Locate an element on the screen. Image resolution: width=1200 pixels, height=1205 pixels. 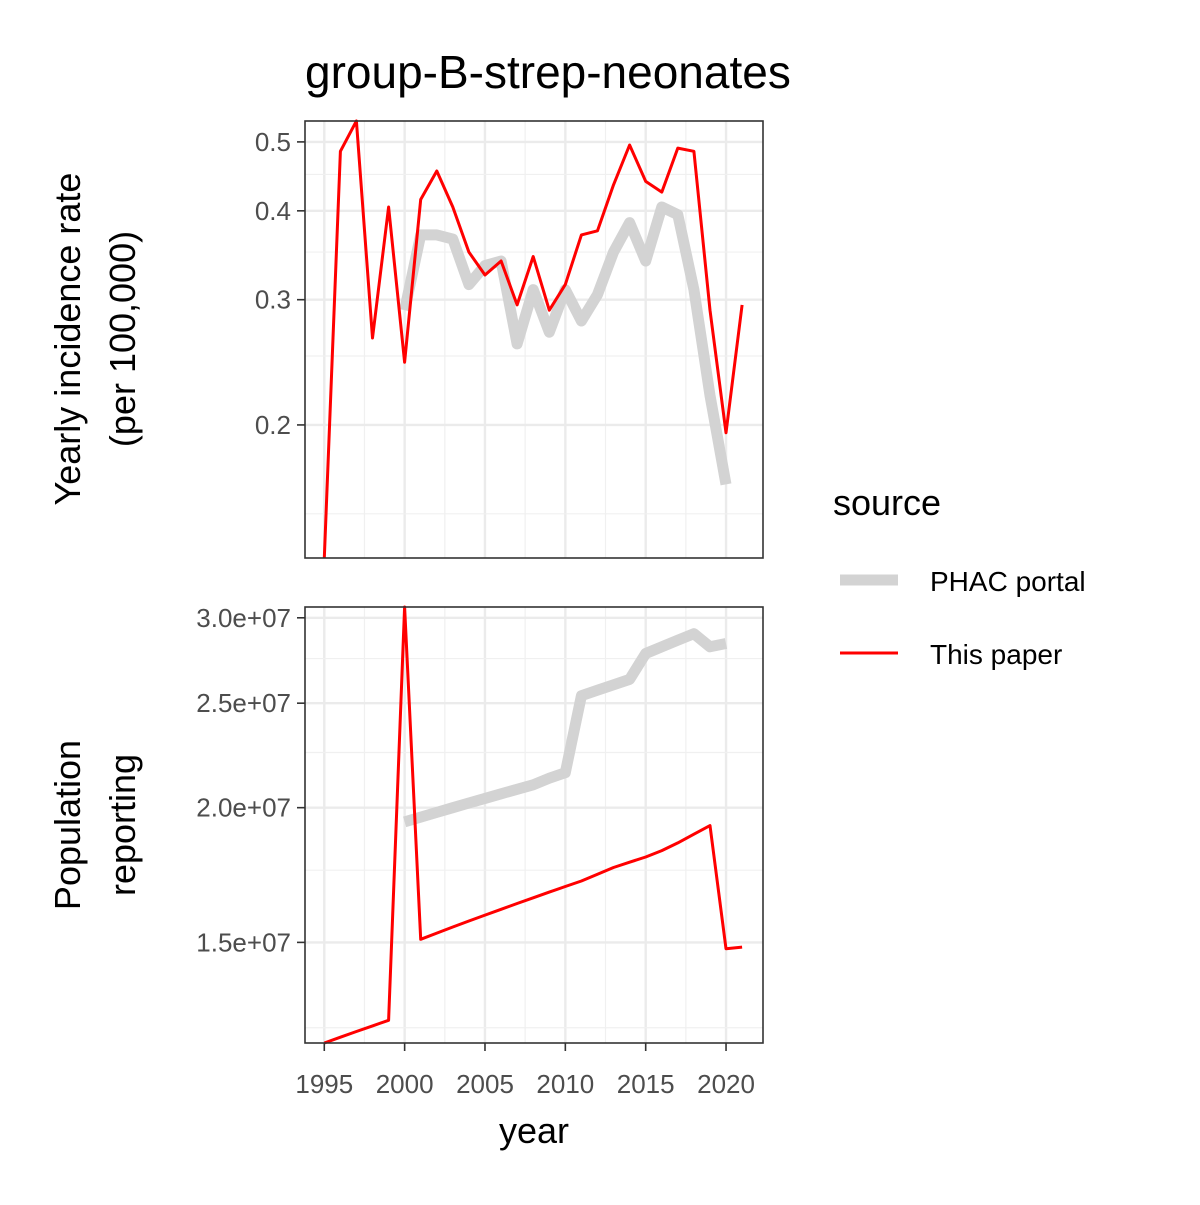
panel-bottom-border is located at coordinates (534, 825).